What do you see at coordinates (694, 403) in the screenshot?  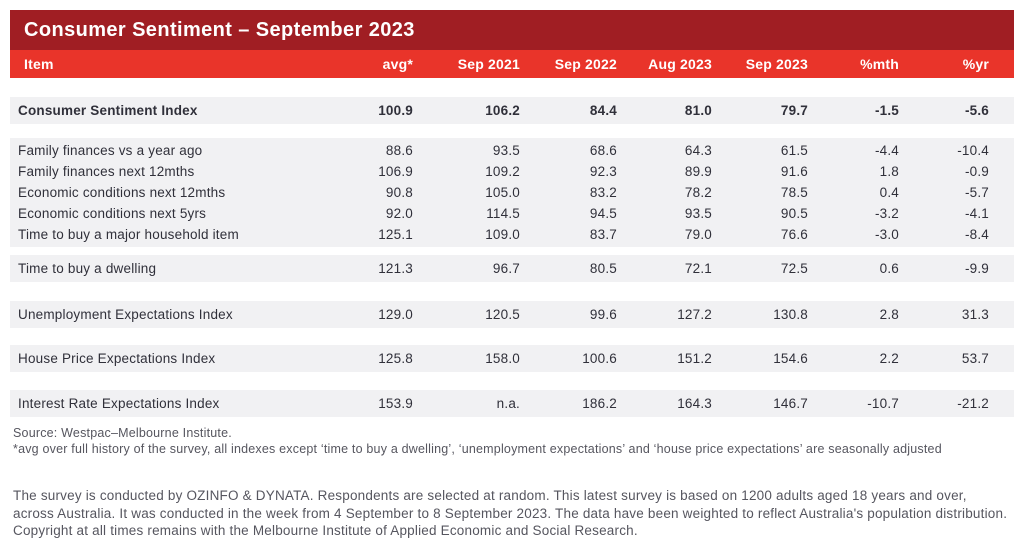 I see `row-value: 164.3` at bounding box center [694, 403].